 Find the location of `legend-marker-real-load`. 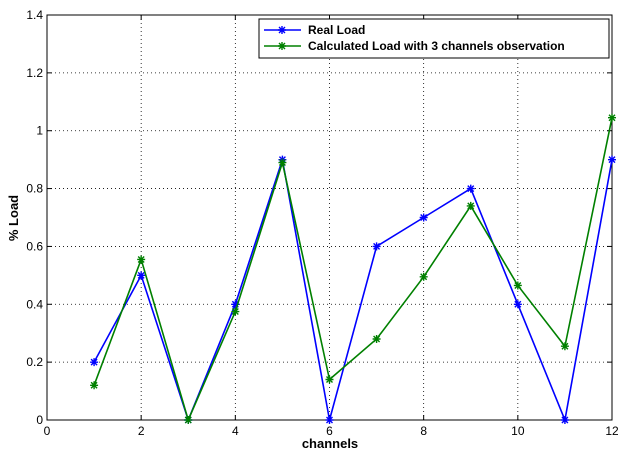

legend-marker-real-load is located at coordinates (282, 30).